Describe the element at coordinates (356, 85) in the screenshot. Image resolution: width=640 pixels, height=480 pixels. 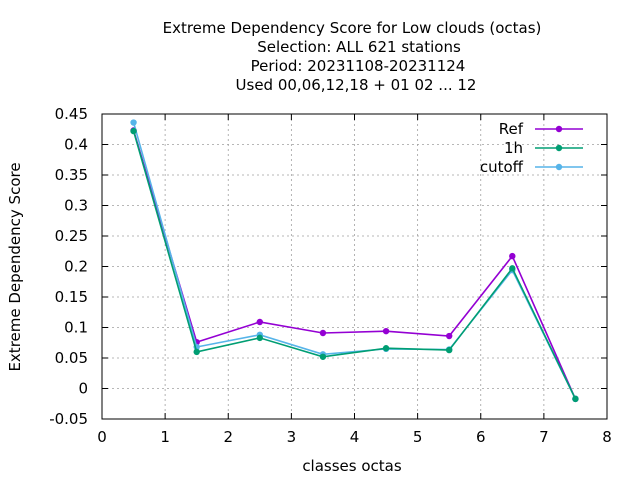
I see `title-line-4: Used 00,06,12,18 + 01 02 ... 12` at that location.